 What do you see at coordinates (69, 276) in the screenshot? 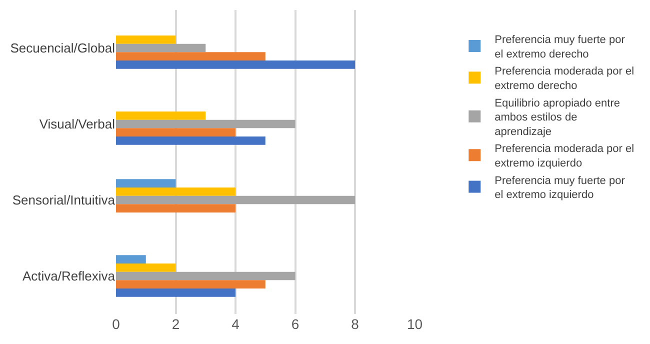
I see `y-tick-label: Activa/Reflexiva` at bounding box center [69, 276].